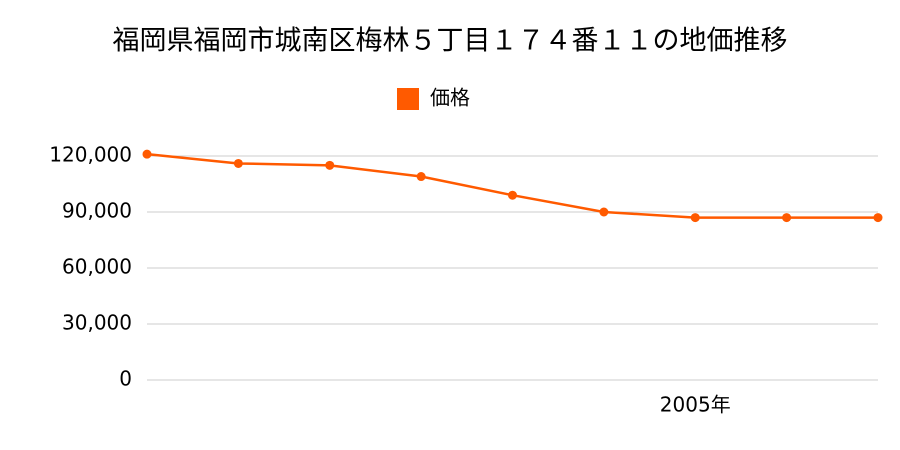  What do you see at coordinates (97, 211) in the screenshot?
I see `y-tick-label: 90,000` at bounding box center [97, 211].